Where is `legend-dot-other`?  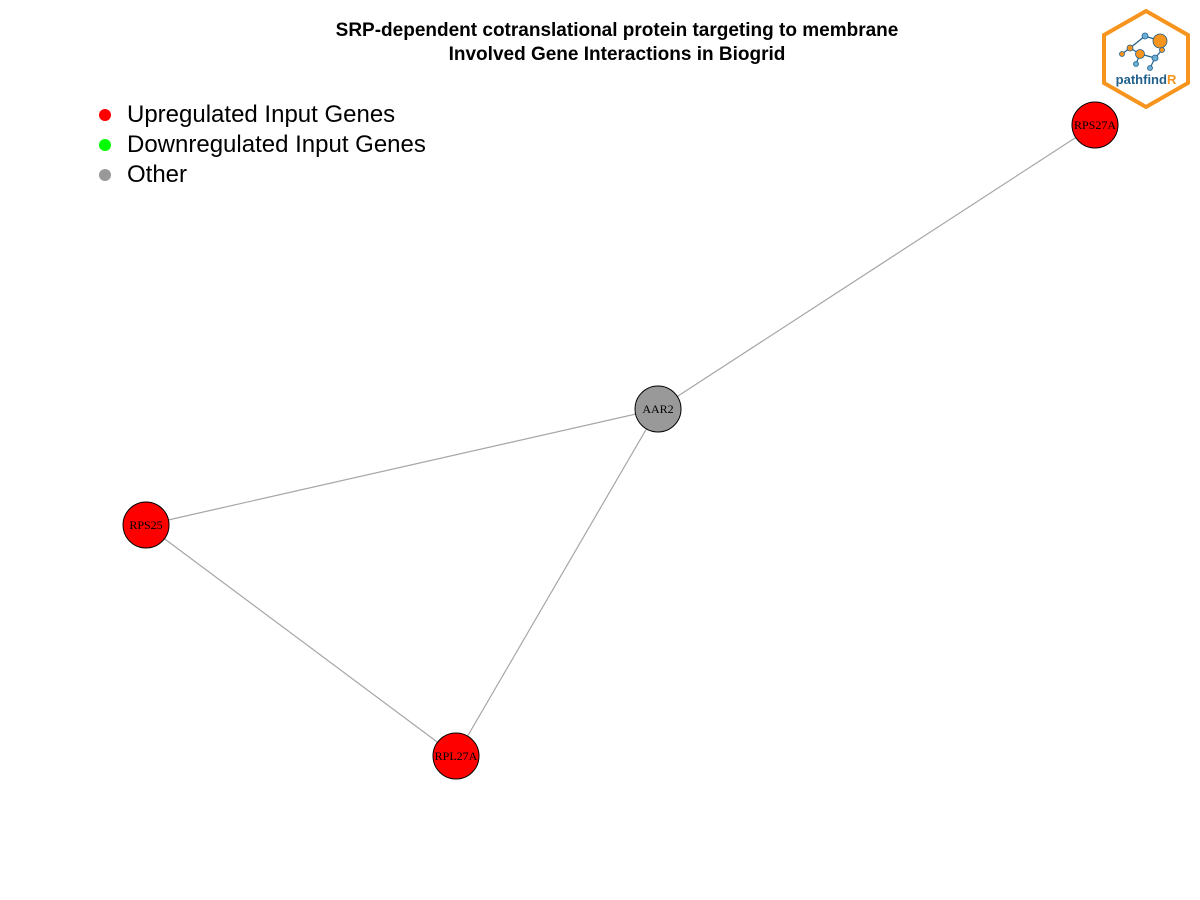
legend-dot-other is located at coordinates (105, 175).